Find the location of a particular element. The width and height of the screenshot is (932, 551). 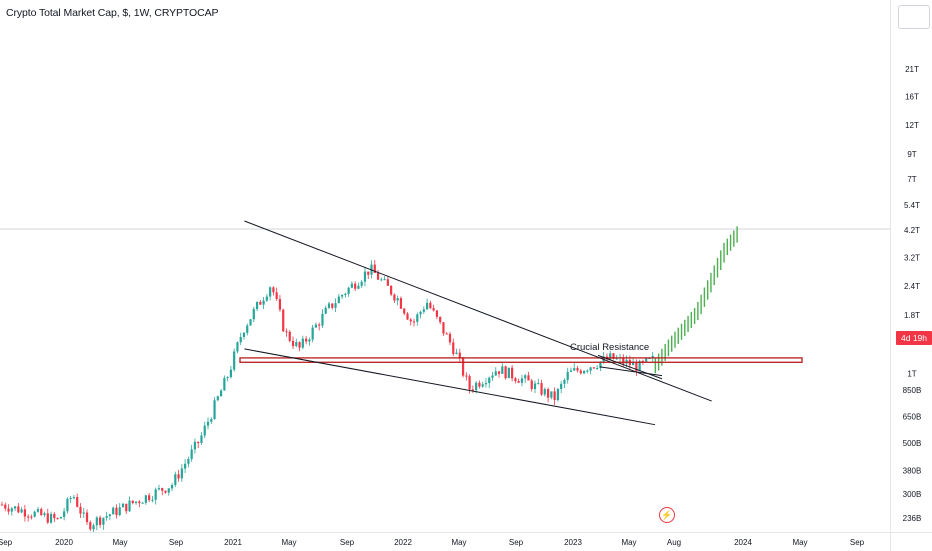

resistance-label: Crucial Resistance is located at coordinates (609, 347).